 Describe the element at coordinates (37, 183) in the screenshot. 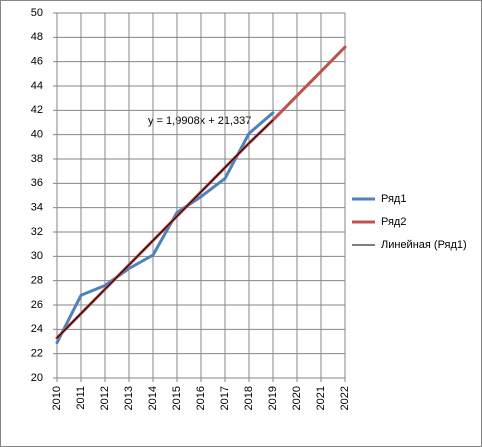

I see `y-tick-label: 36` at that location.